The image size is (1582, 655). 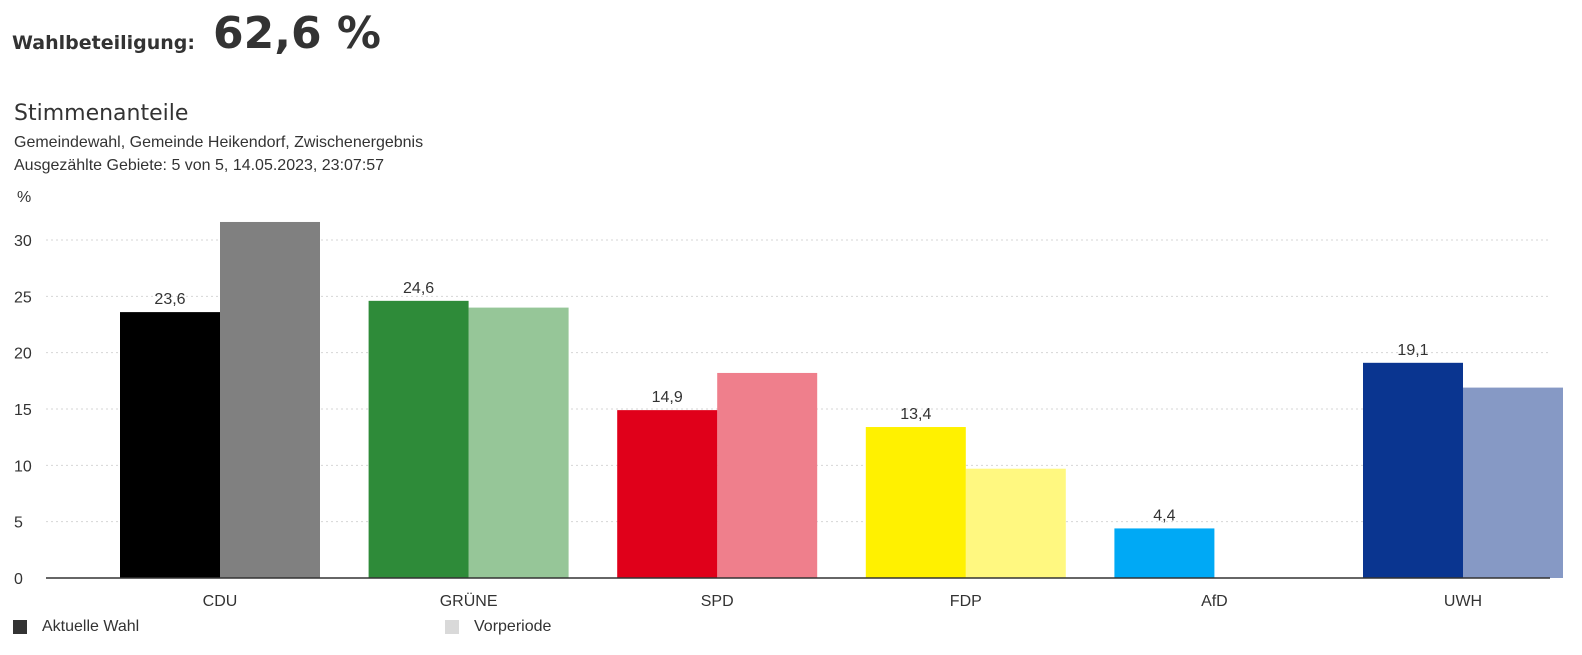 What do you see at coordinates (667, 494) in the screenshot?
I see `bar-current-spd` at bounding box center [667, 494].